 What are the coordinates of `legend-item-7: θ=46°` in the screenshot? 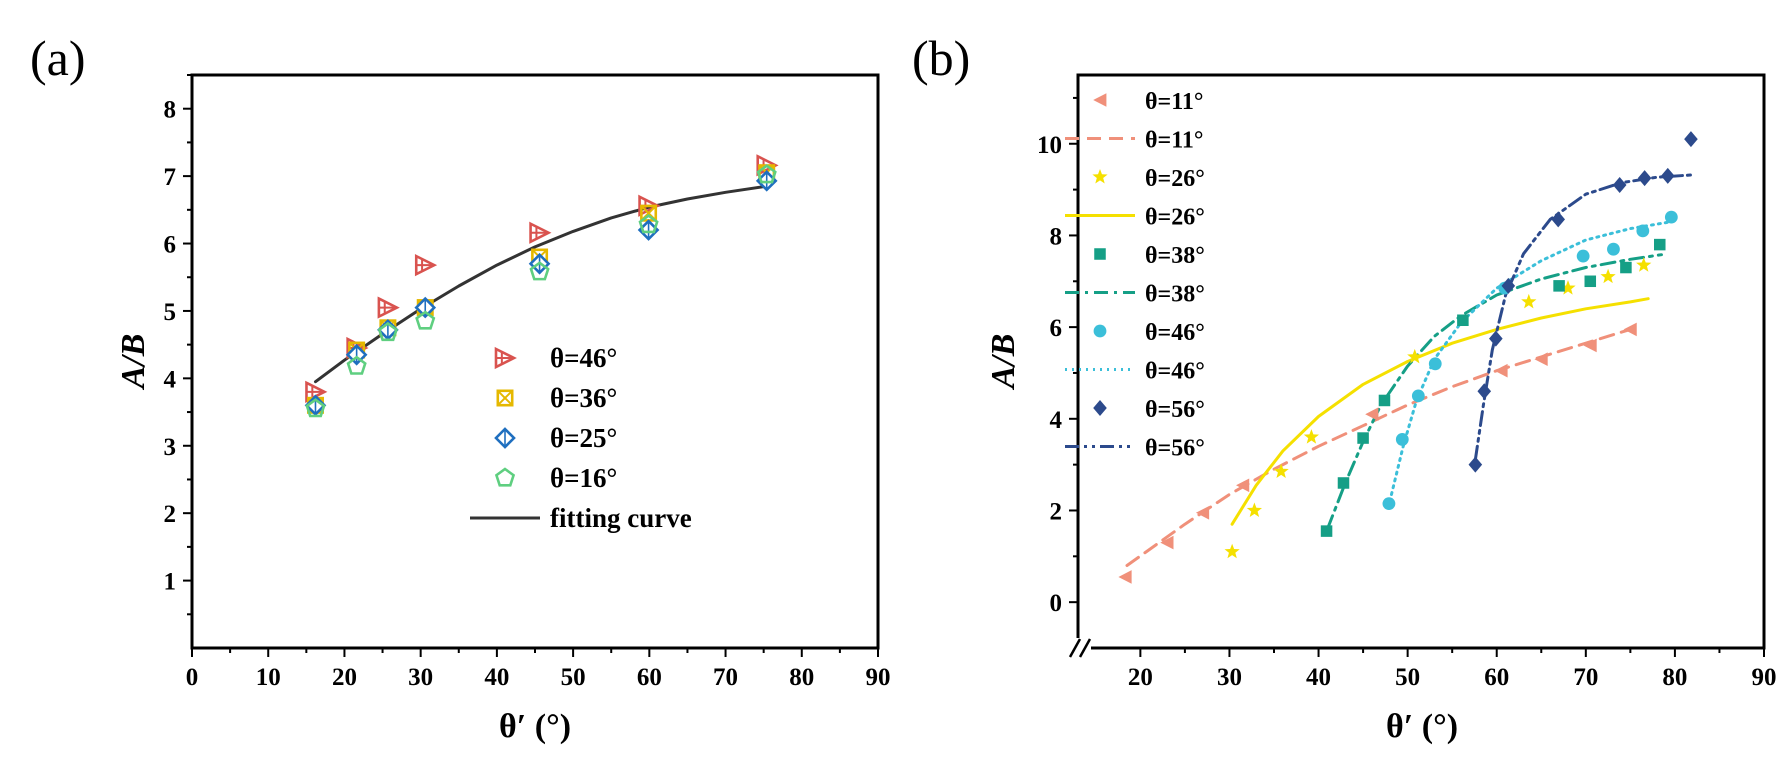 It's located at (1135, 372).